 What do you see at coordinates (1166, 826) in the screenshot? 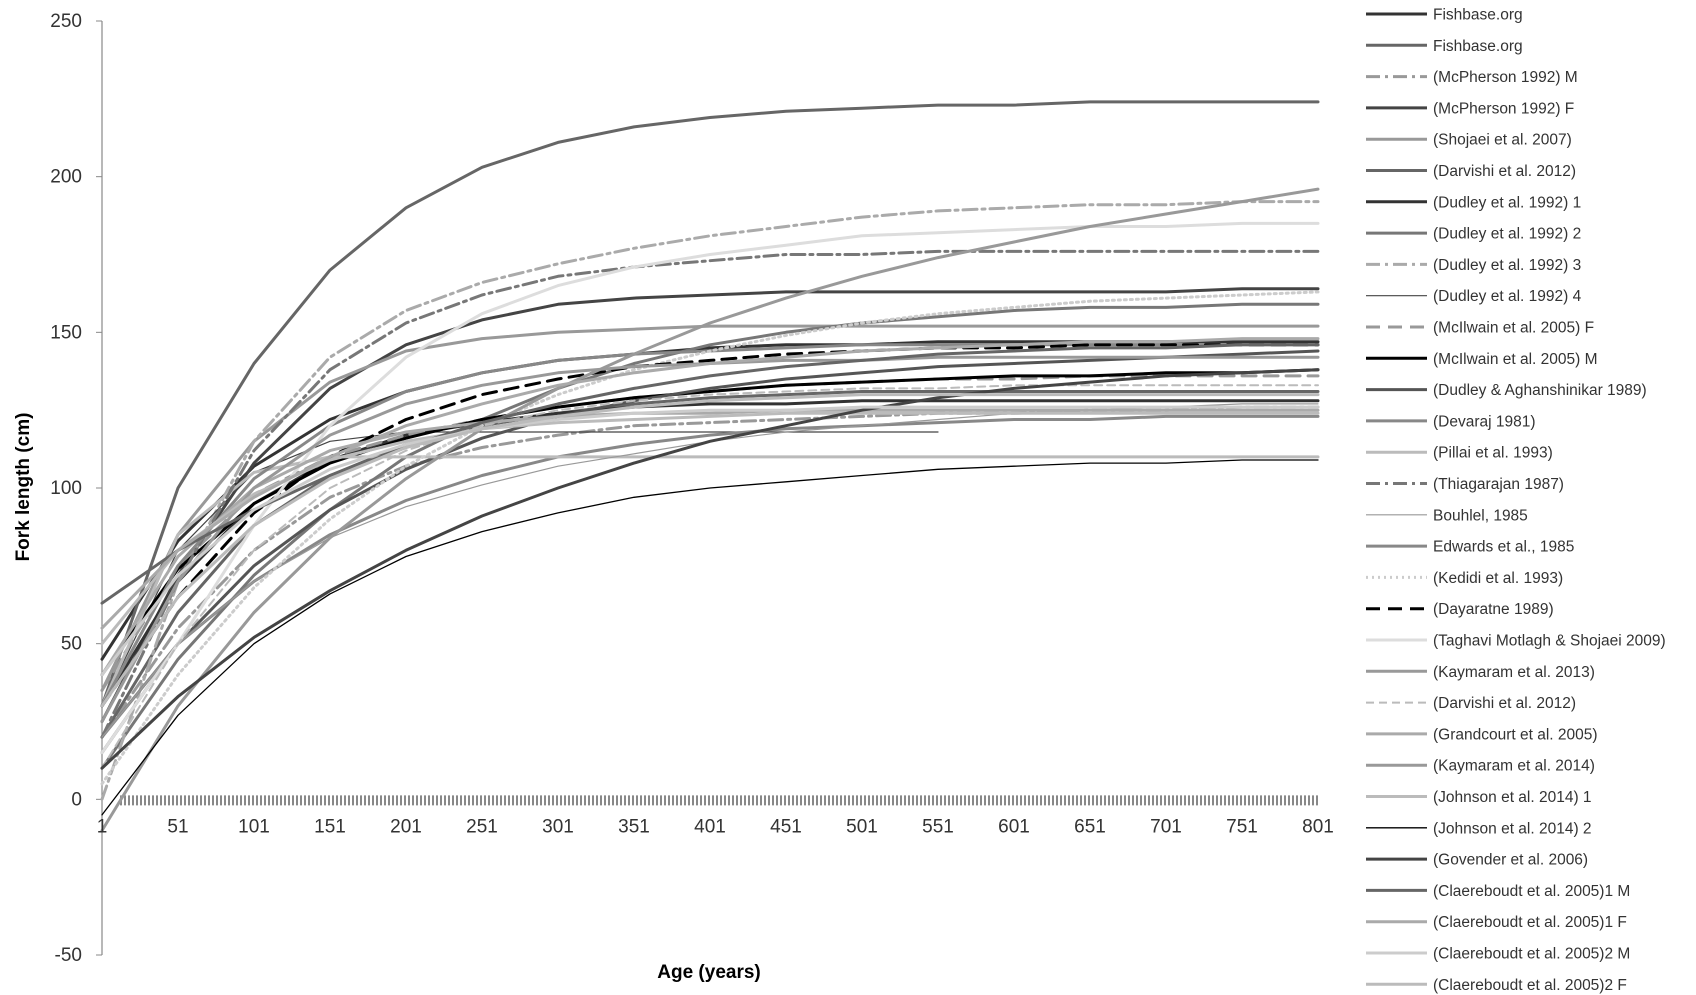
I see `x-tick-label: 701` at bounding box center [1166, 826].